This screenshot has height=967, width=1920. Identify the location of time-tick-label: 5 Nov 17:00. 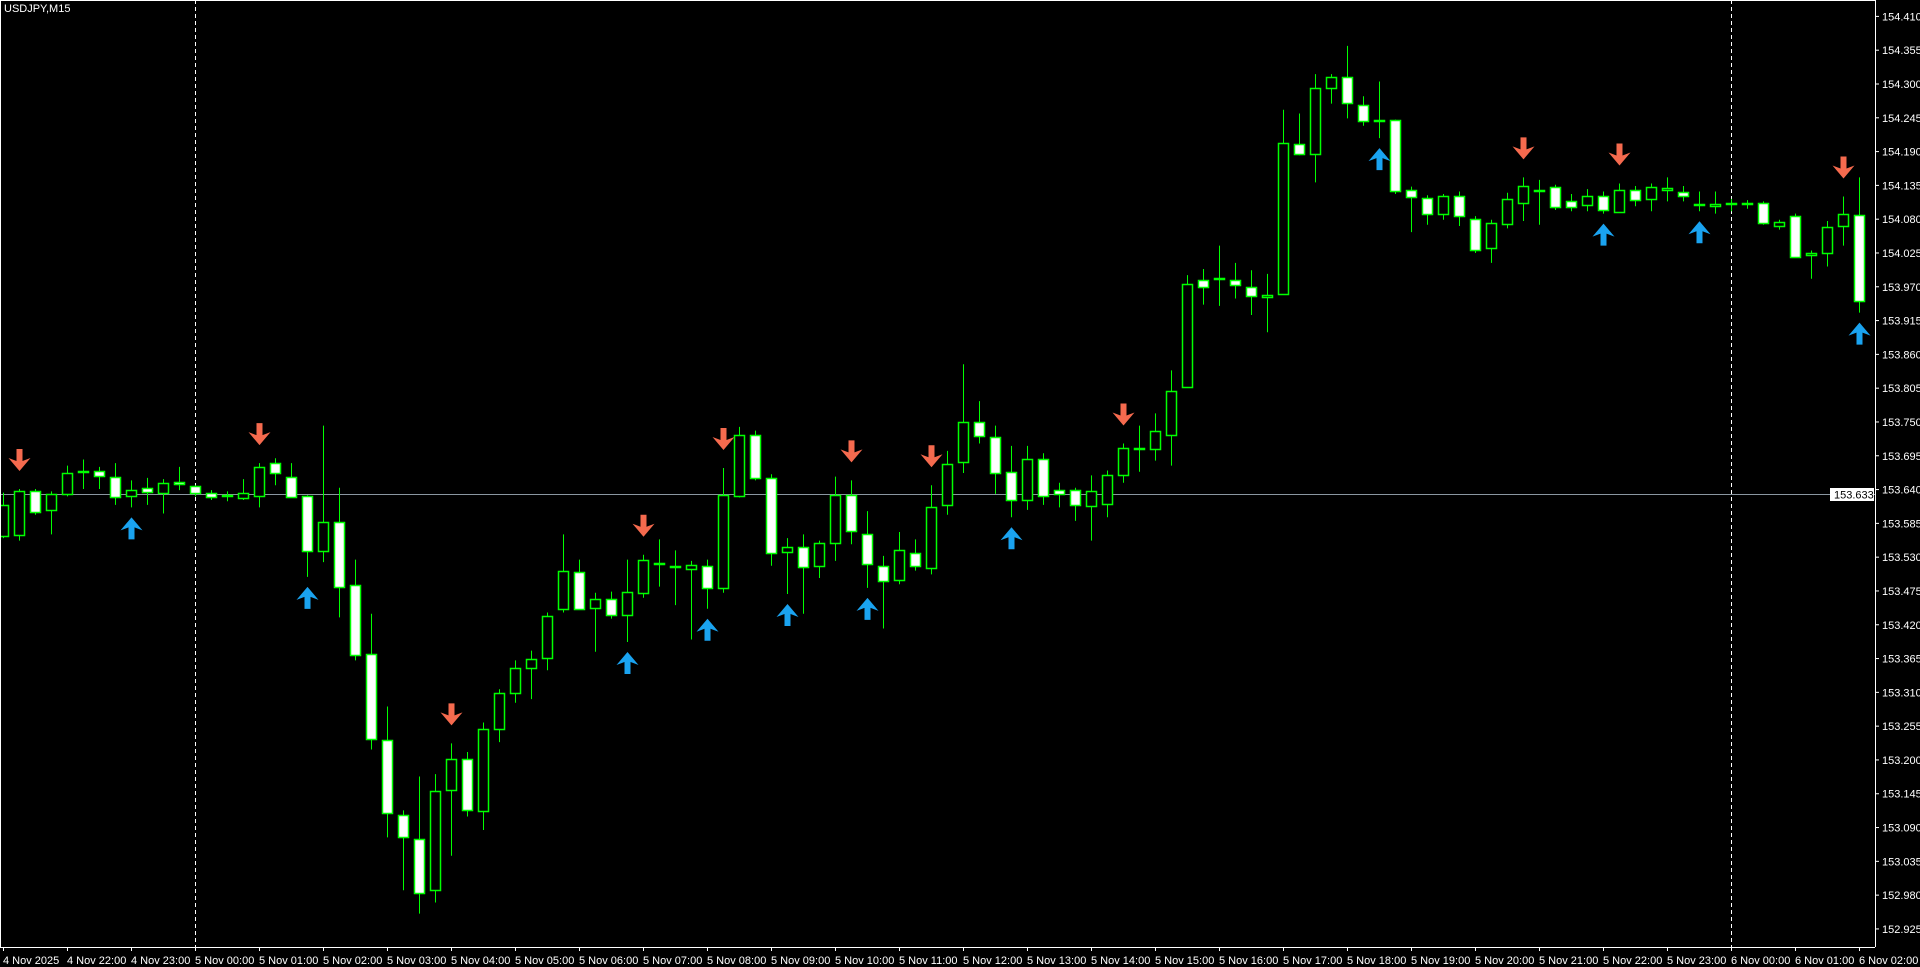
(1312, 961).